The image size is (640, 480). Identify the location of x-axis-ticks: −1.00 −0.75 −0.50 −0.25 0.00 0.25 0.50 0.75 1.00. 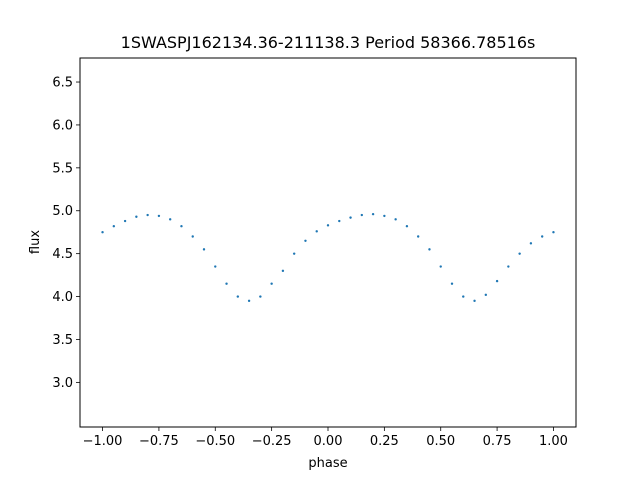
(325, 438).